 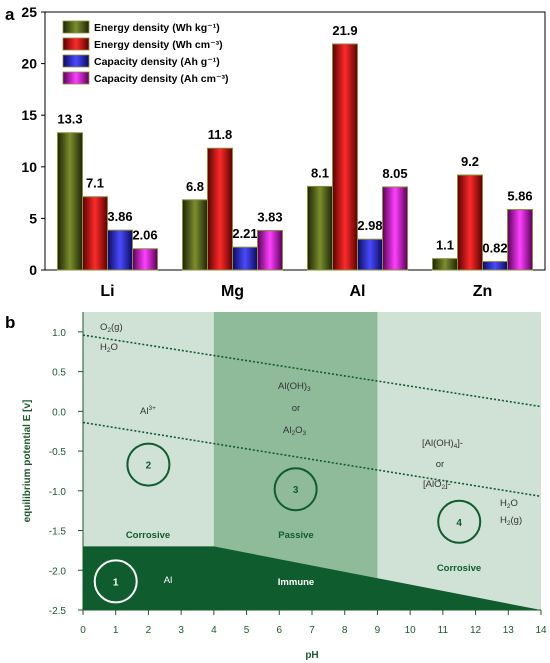 I want to click on data-label: 6.8, so click(x=195, y=186).